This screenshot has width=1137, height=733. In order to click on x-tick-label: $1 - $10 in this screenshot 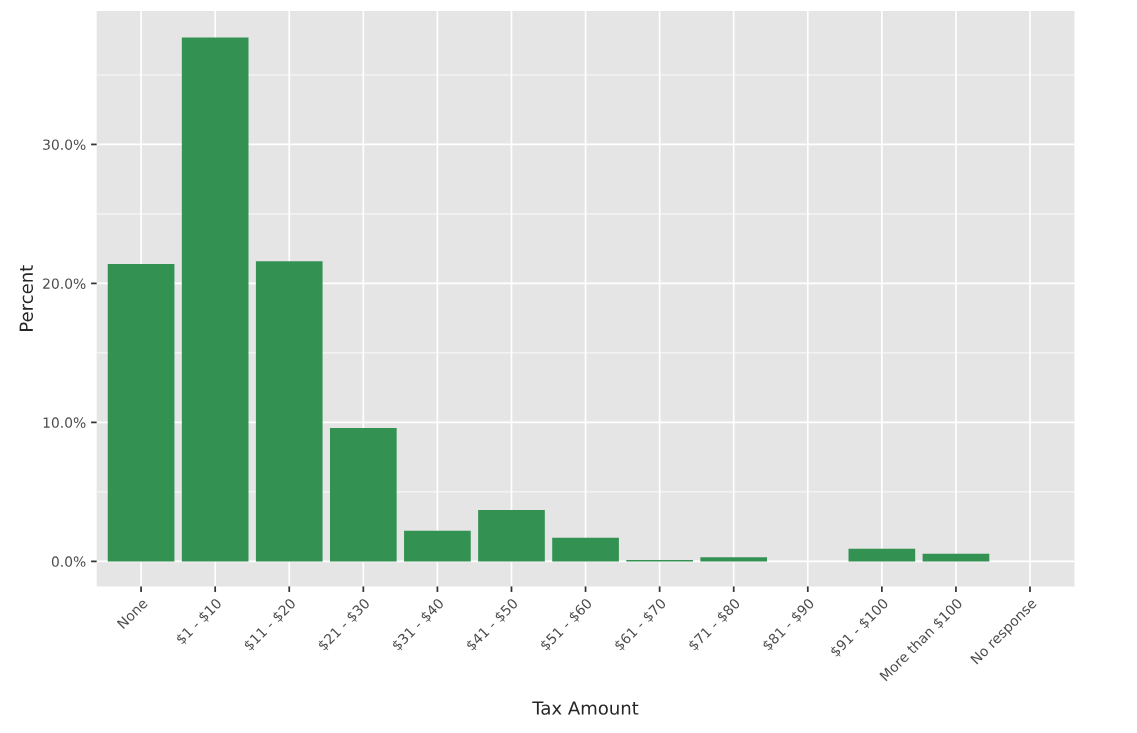, I will do `click(199, 621)`.